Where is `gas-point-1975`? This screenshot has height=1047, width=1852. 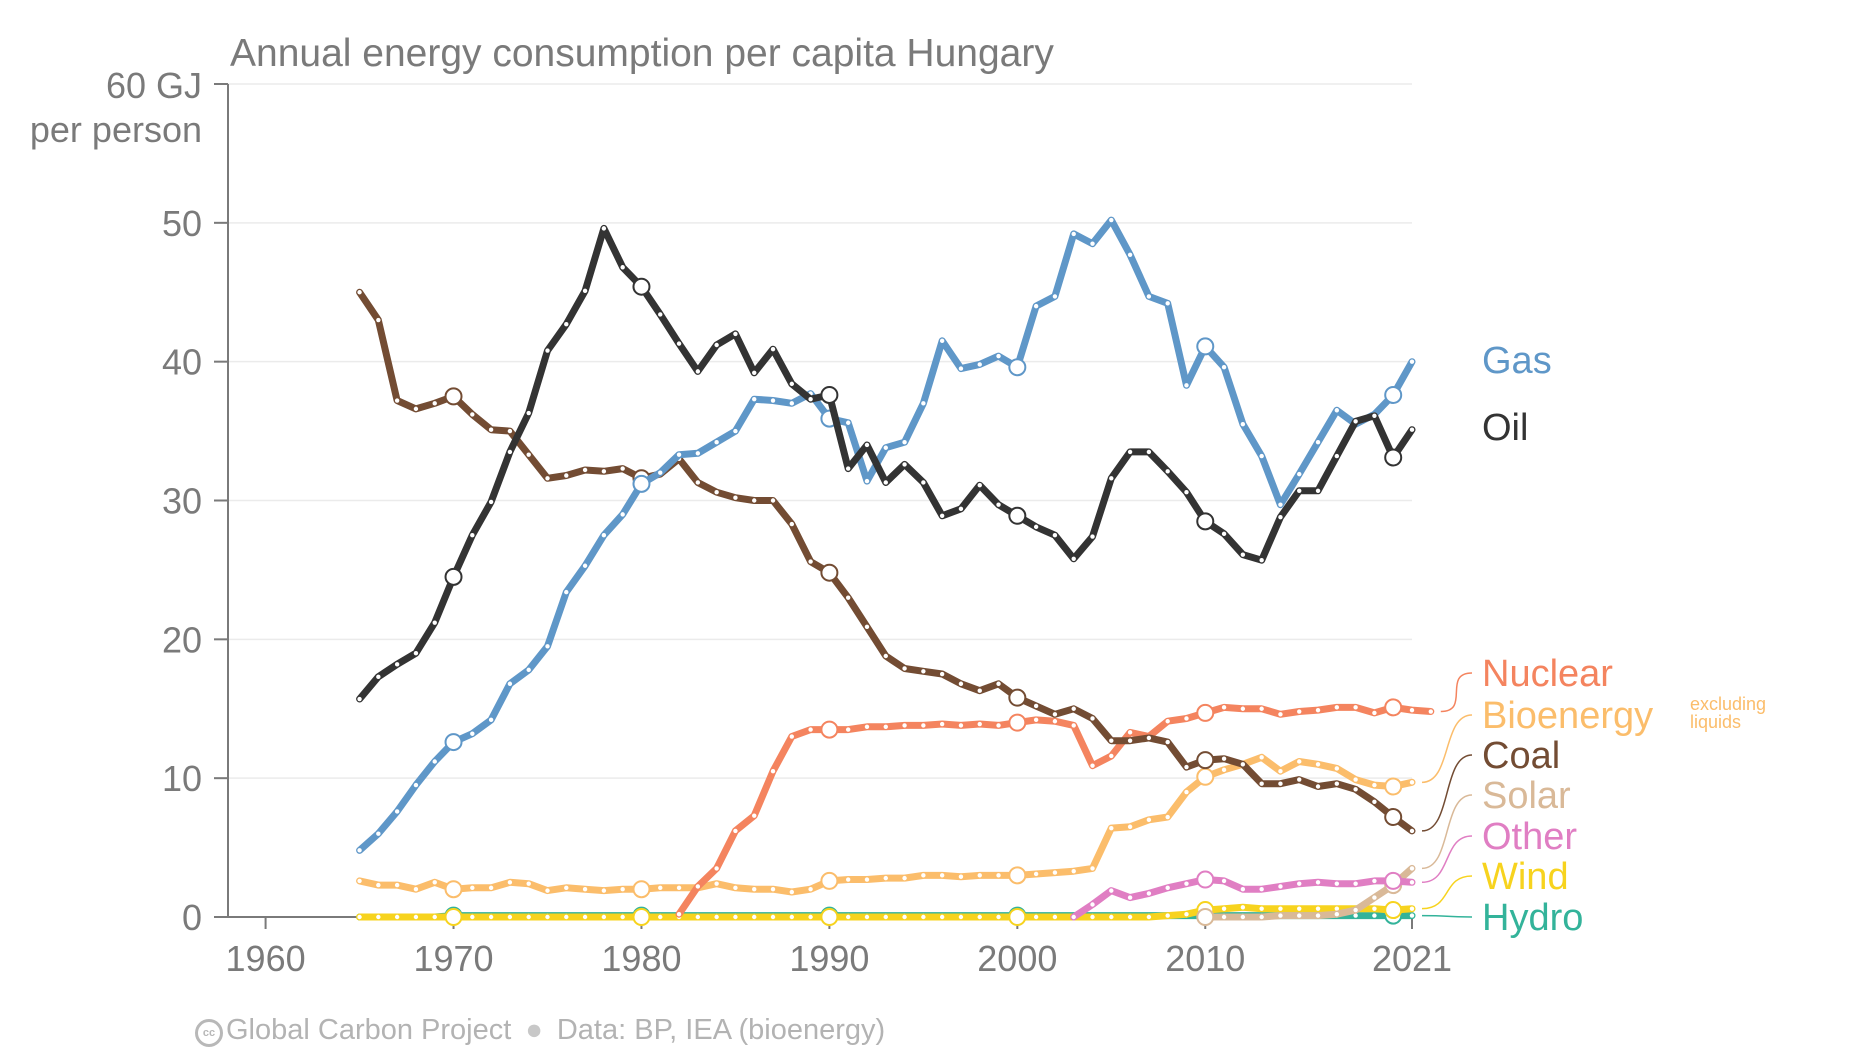 gas-point-1975 is located at coordinates (547, 646).